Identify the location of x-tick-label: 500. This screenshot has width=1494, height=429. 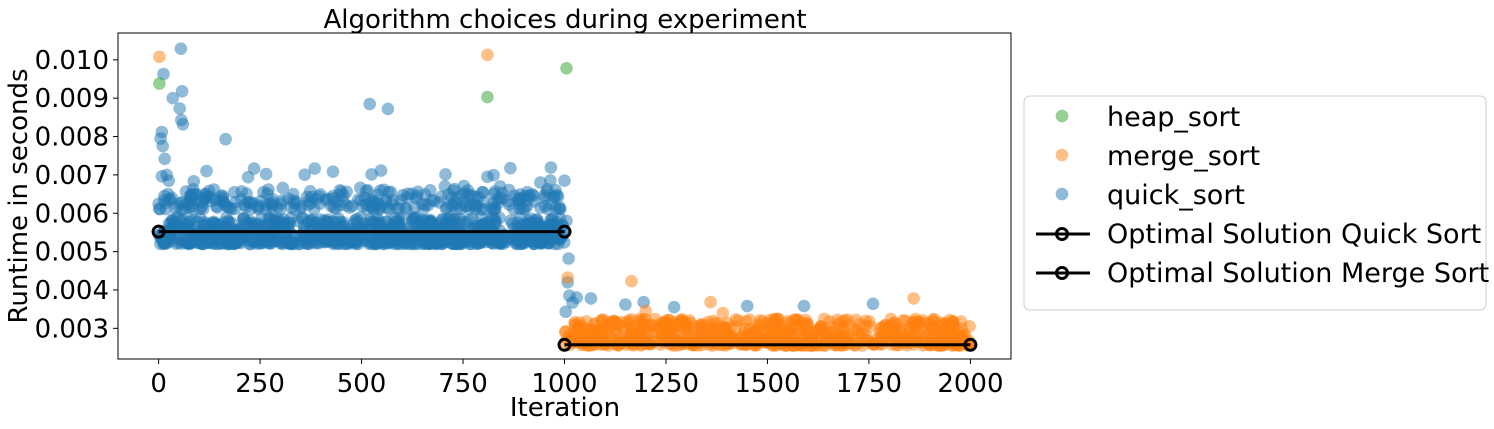
(362, 384).